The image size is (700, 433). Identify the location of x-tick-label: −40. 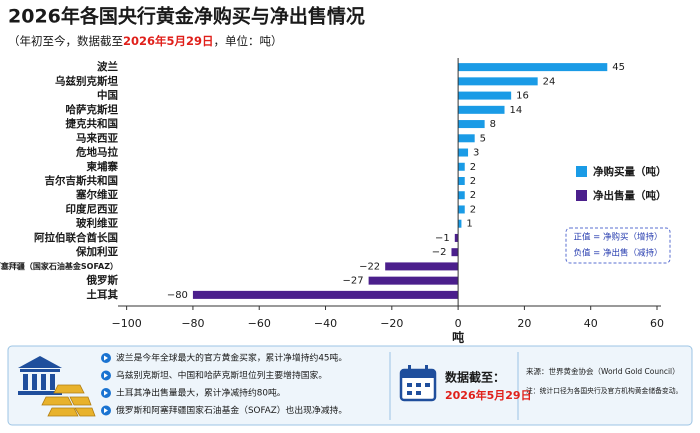
(325, 323).